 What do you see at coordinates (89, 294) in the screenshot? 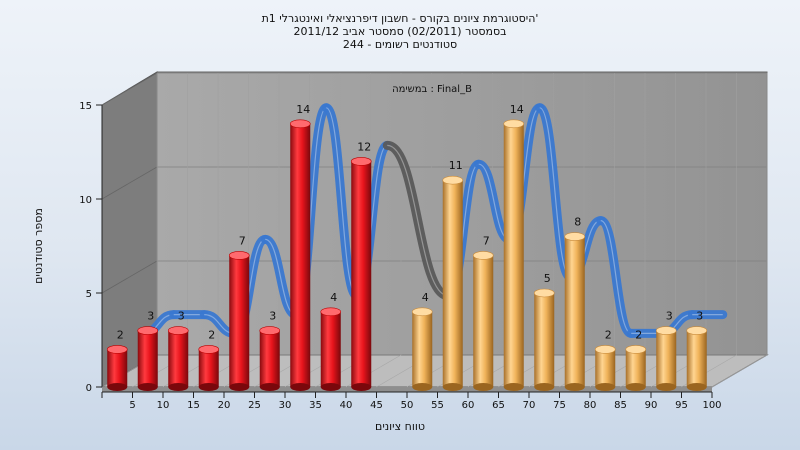
I see `y-tick-label: 5` at bounding box center [89, 294].